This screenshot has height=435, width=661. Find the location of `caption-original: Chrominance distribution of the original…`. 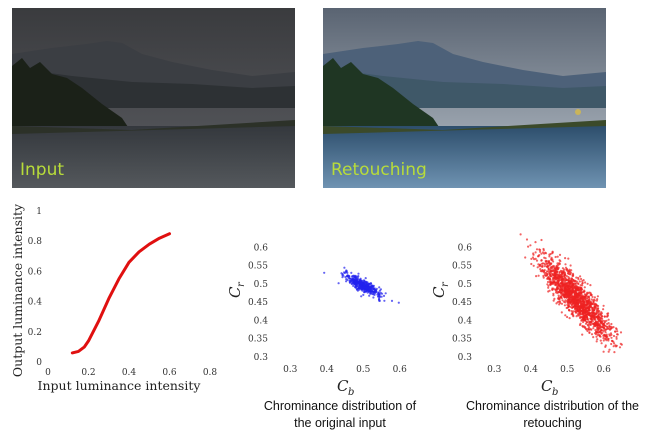

caption-original: Chrominance distribution of the original… is located at coordinates (340, 415).